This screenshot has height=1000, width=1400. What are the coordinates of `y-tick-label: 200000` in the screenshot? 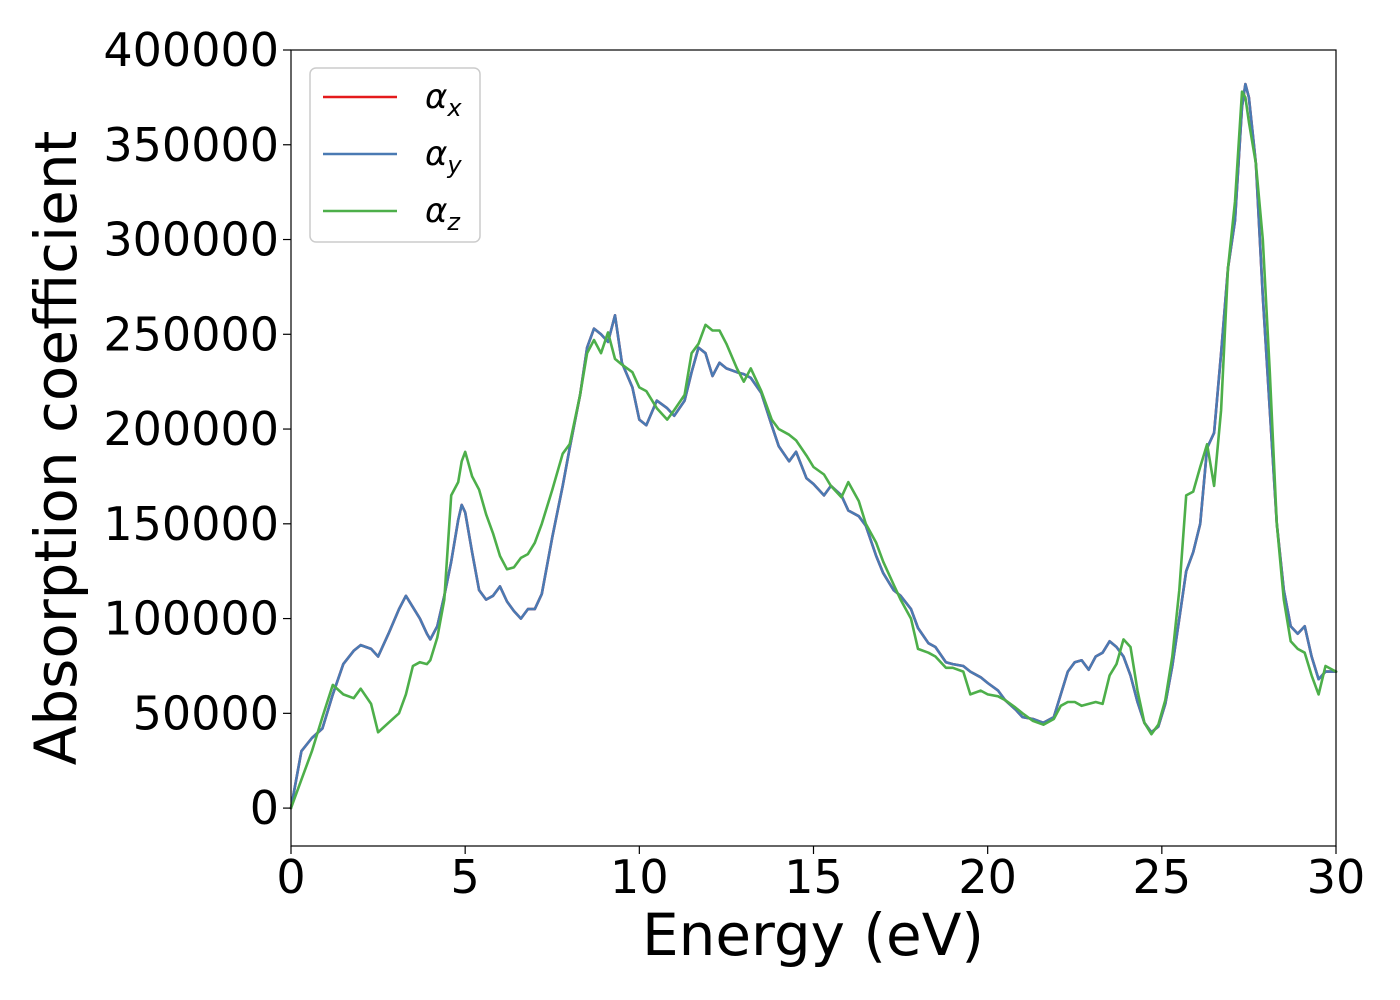 It's located at (191, 429).